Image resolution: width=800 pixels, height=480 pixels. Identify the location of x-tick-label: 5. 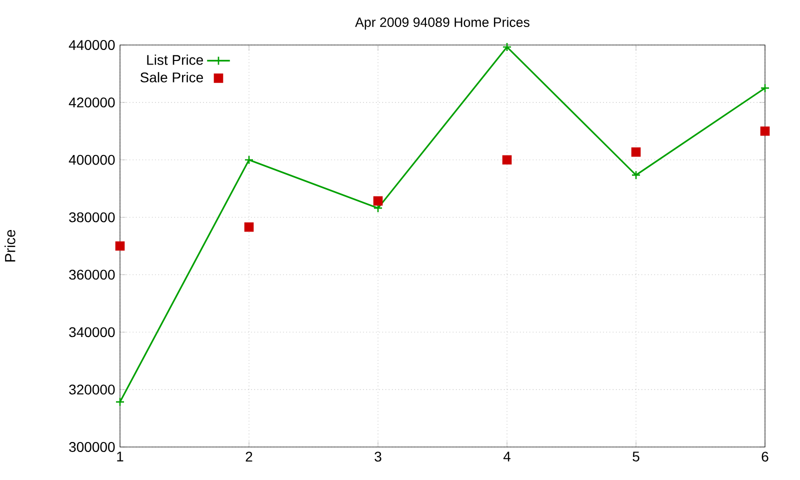
(636, 457).